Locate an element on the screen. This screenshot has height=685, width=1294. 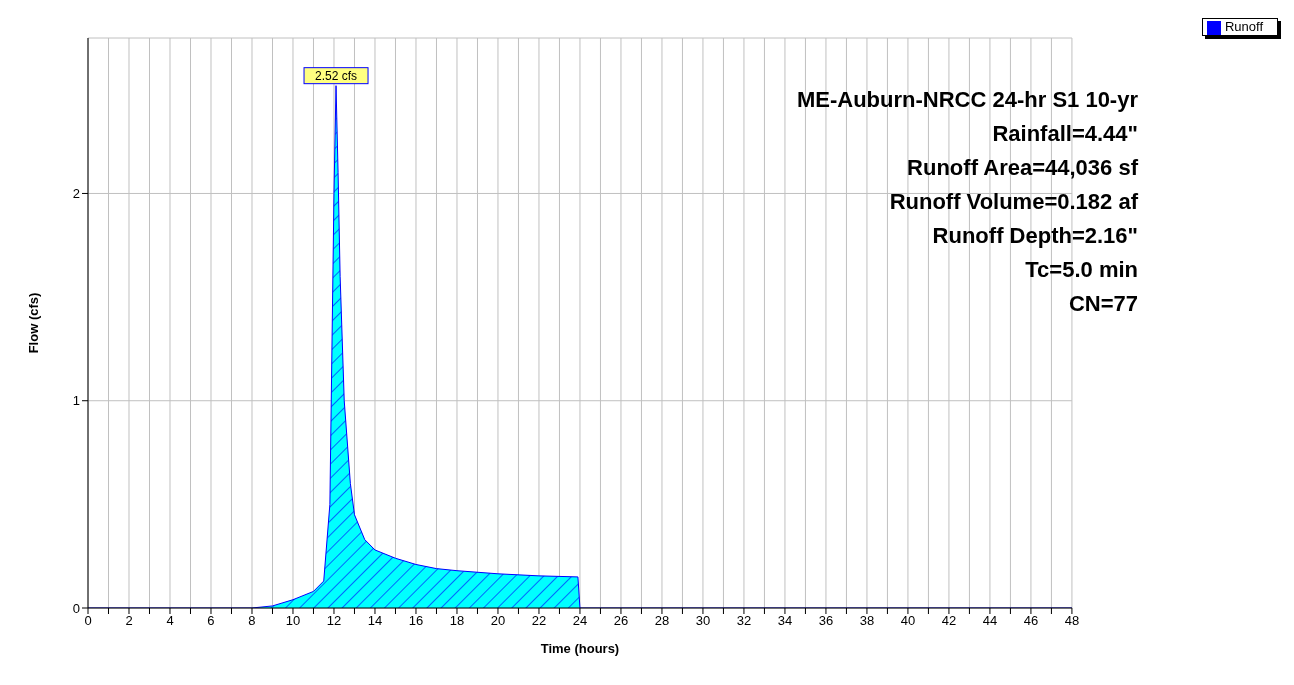
annotation: Tc=5.0 min is located at coordinates (1081, 270).